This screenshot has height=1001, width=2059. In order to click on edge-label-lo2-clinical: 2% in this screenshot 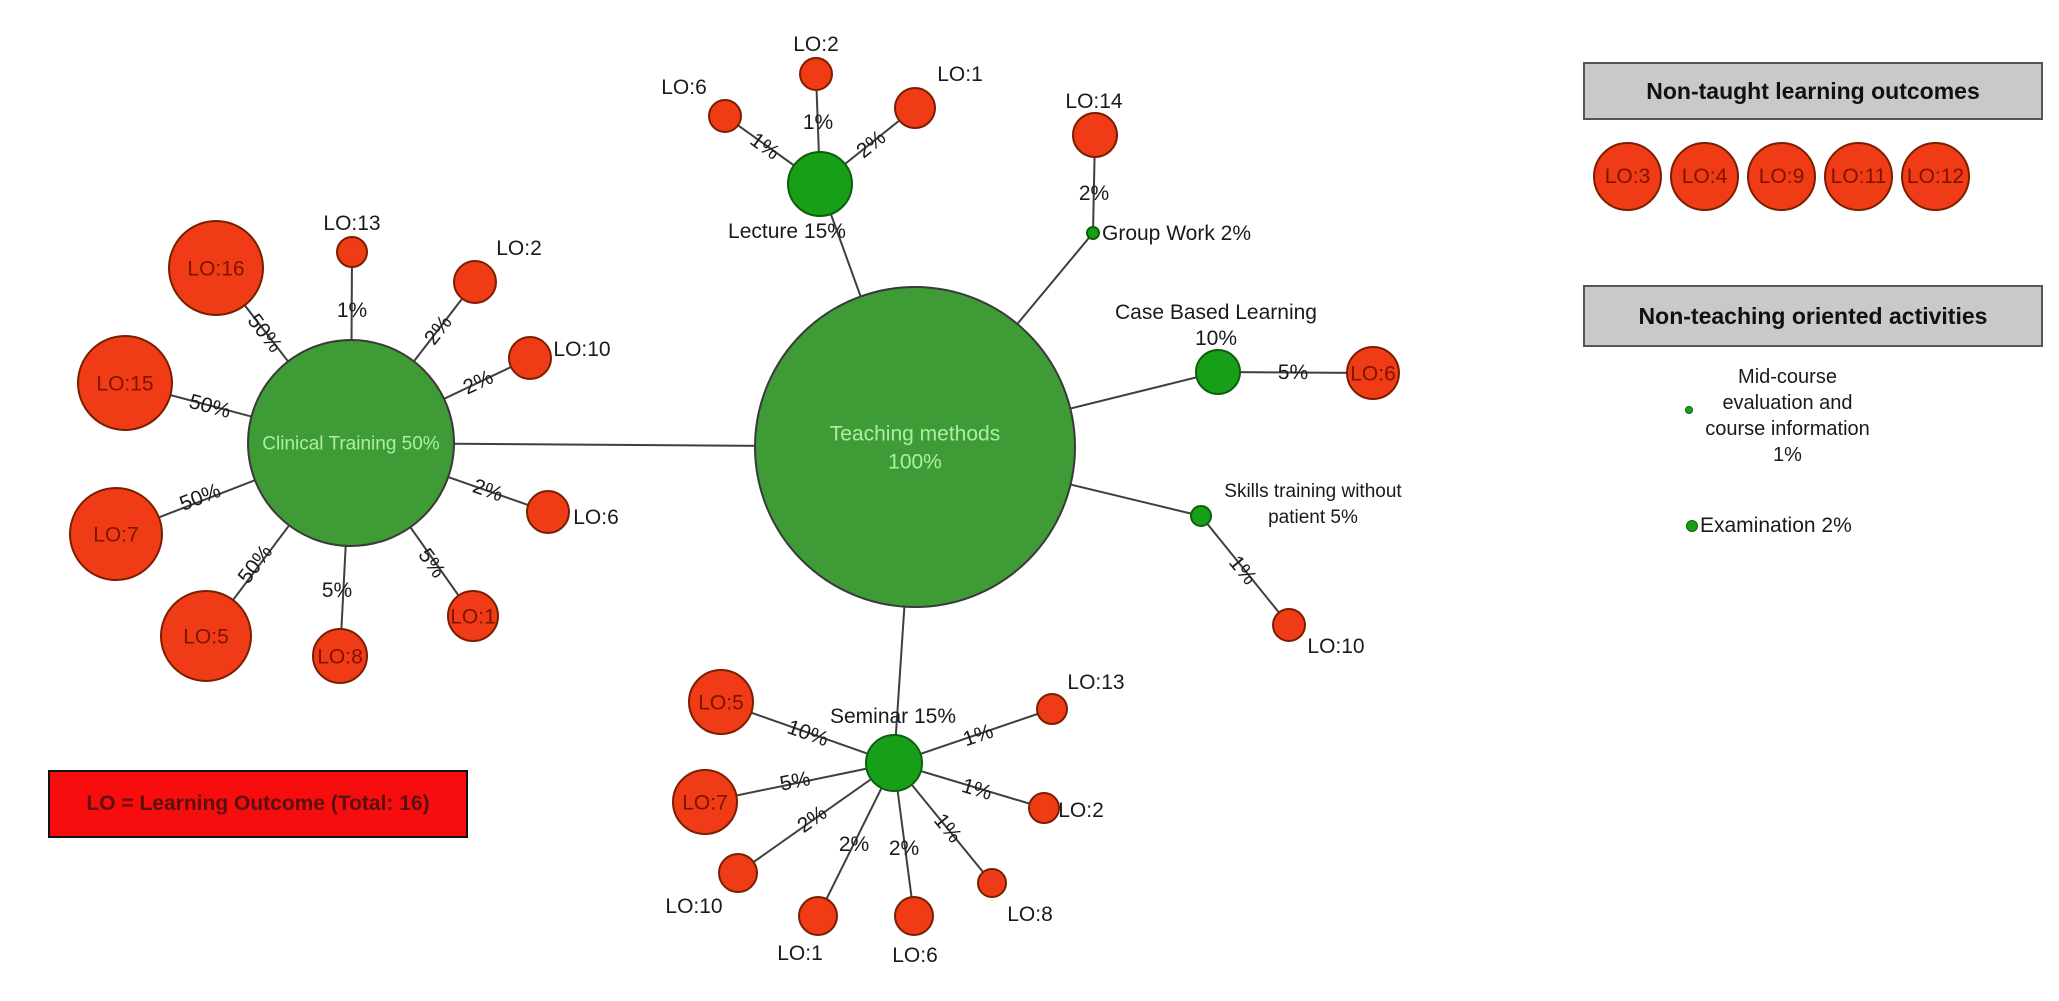, I will do `click(438, 330)`.